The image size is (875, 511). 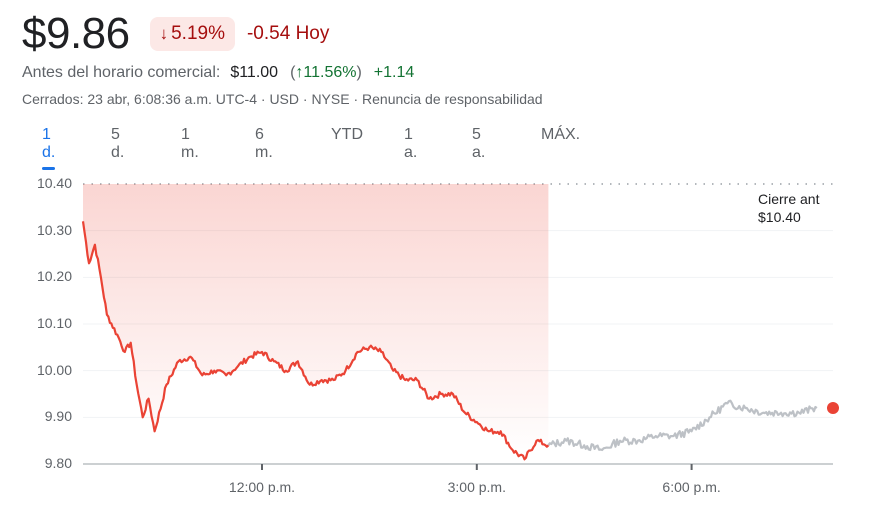 I want to click on x-axis-label: 12:00 p.m., so click(x=262, y=487).